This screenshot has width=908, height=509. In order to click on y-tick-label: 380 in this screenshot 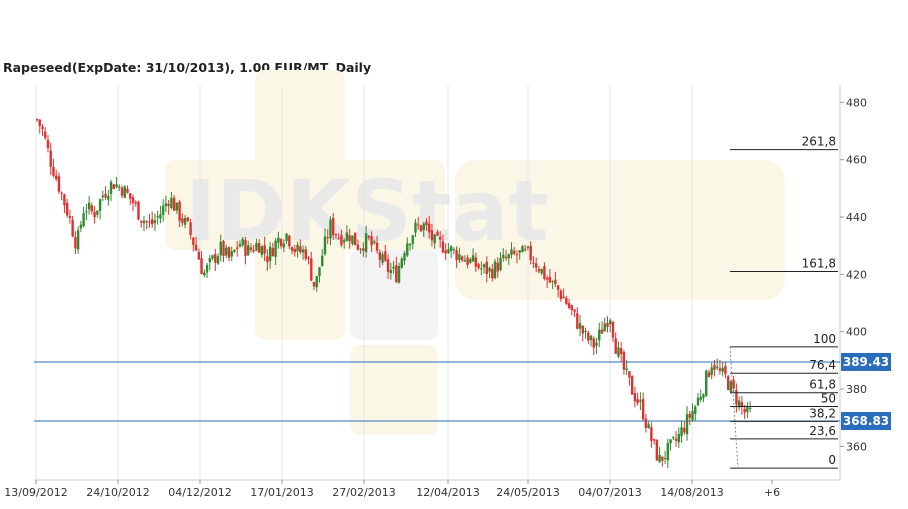, I will do `click(856, 389)`.